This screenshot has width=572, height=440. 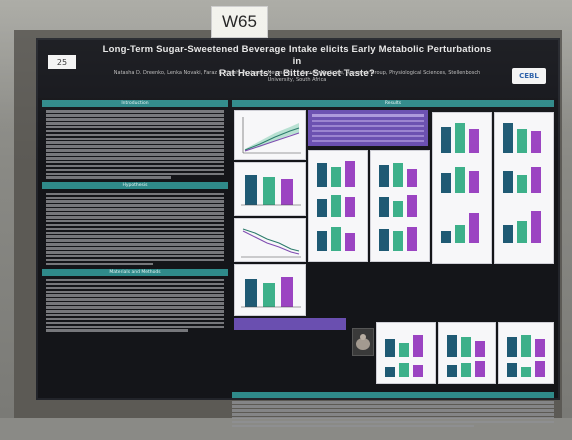 What do you see at coordinates (393, 103) in the screenshot?
I see `section-results: Results` at bounding box center [393, 103].